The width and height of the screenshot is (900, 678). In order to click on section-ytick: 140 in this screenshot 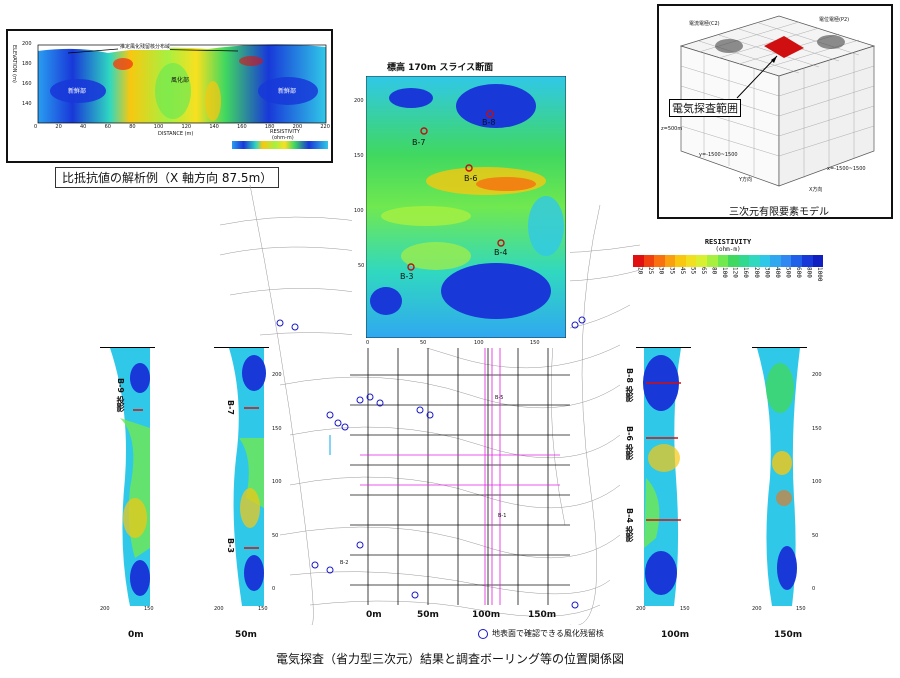, I will do `click(27, 104)`.